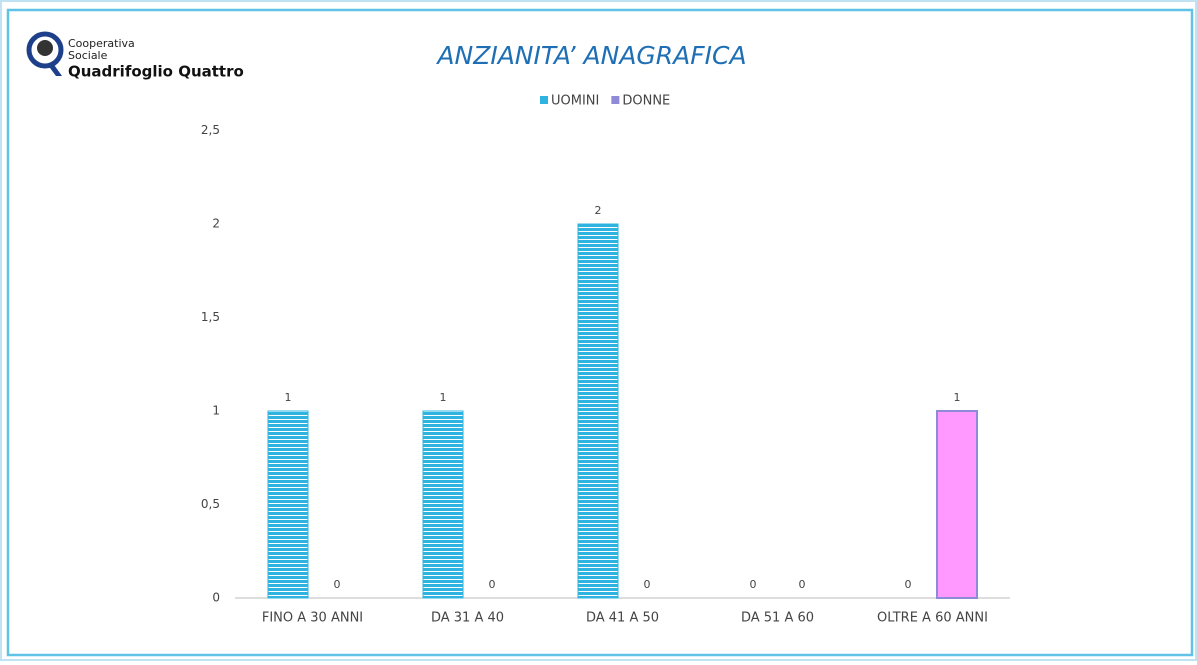 Image resolution: width=1197 pixels, height=665 pixels. What do you see at coordinates (101, 43) in the screenshot?
I see `logo-line1: Cooperativa` at bounding box center [101, 43].